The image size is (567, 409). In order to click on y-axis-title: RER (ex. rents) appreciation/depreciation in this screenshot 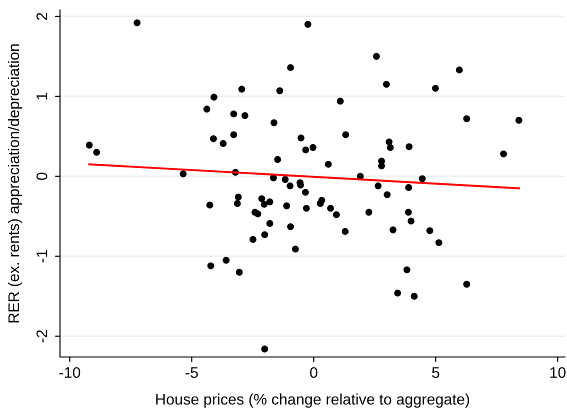, I will do `click(15, 183)`.